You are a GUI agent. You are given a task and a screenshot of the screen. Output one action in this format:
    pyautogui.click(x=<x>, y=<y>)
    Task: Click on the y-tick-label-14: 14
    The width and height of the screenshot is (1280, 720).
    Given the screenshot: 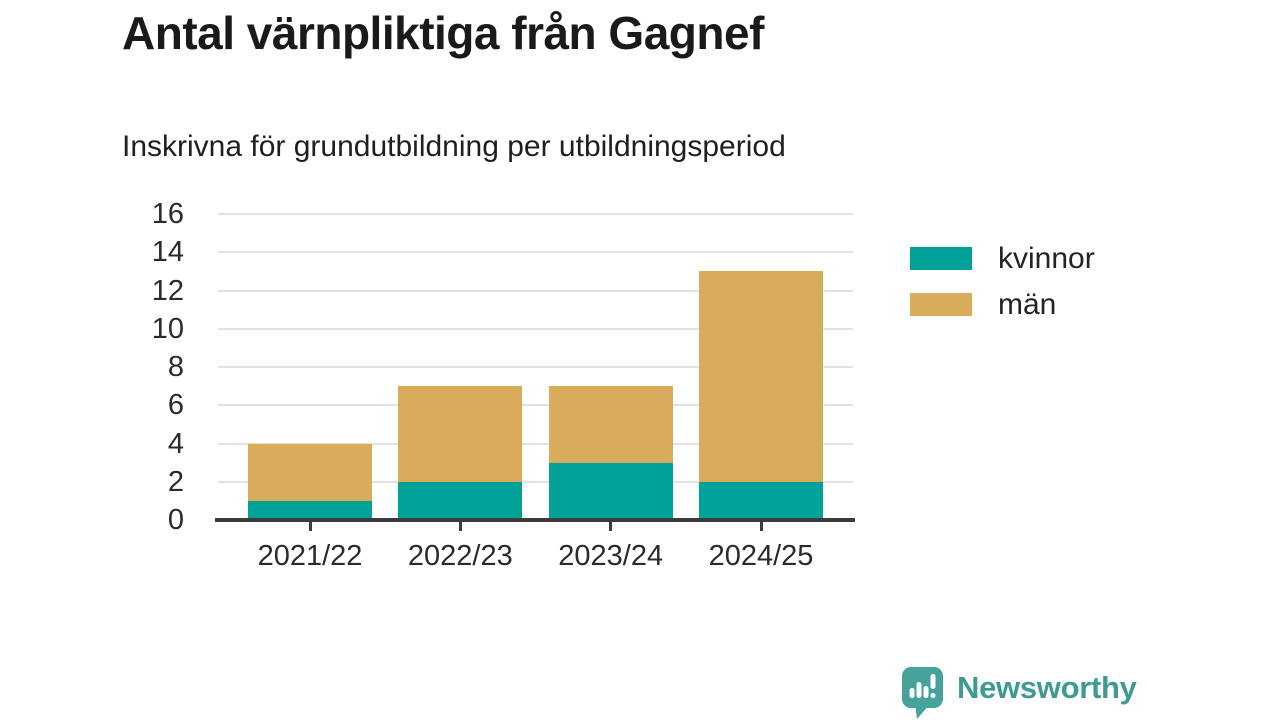 What is the action you would take?
    pyautogui.click(x=167, y=252)
    